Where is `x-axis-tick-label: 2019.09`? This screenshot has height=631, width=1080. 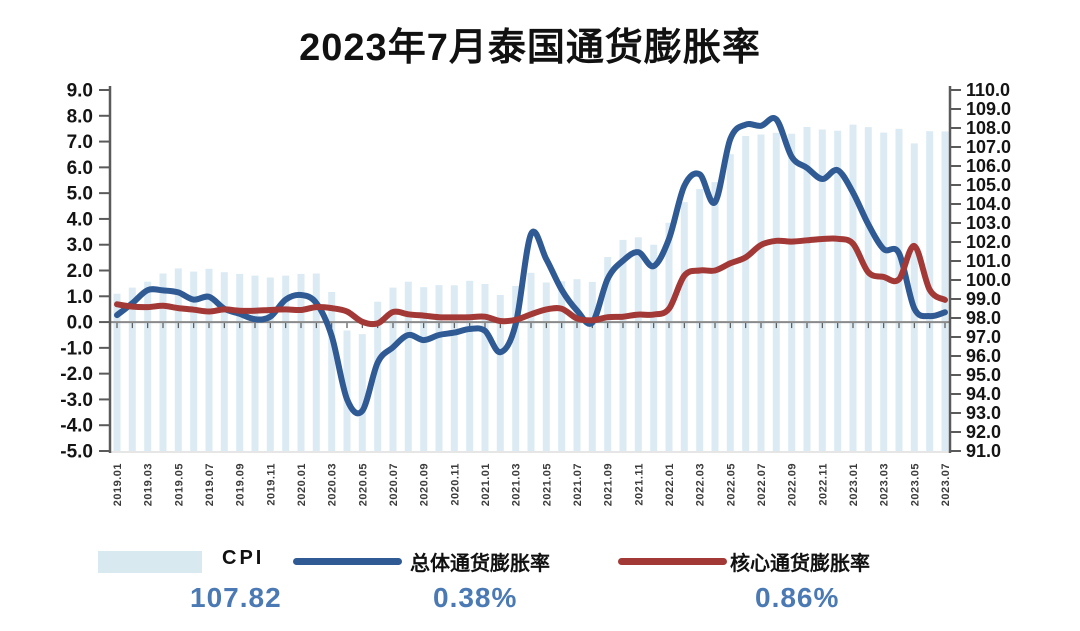
x-axis-tick-label: 2019.09 is located at coordinates (241, 484).